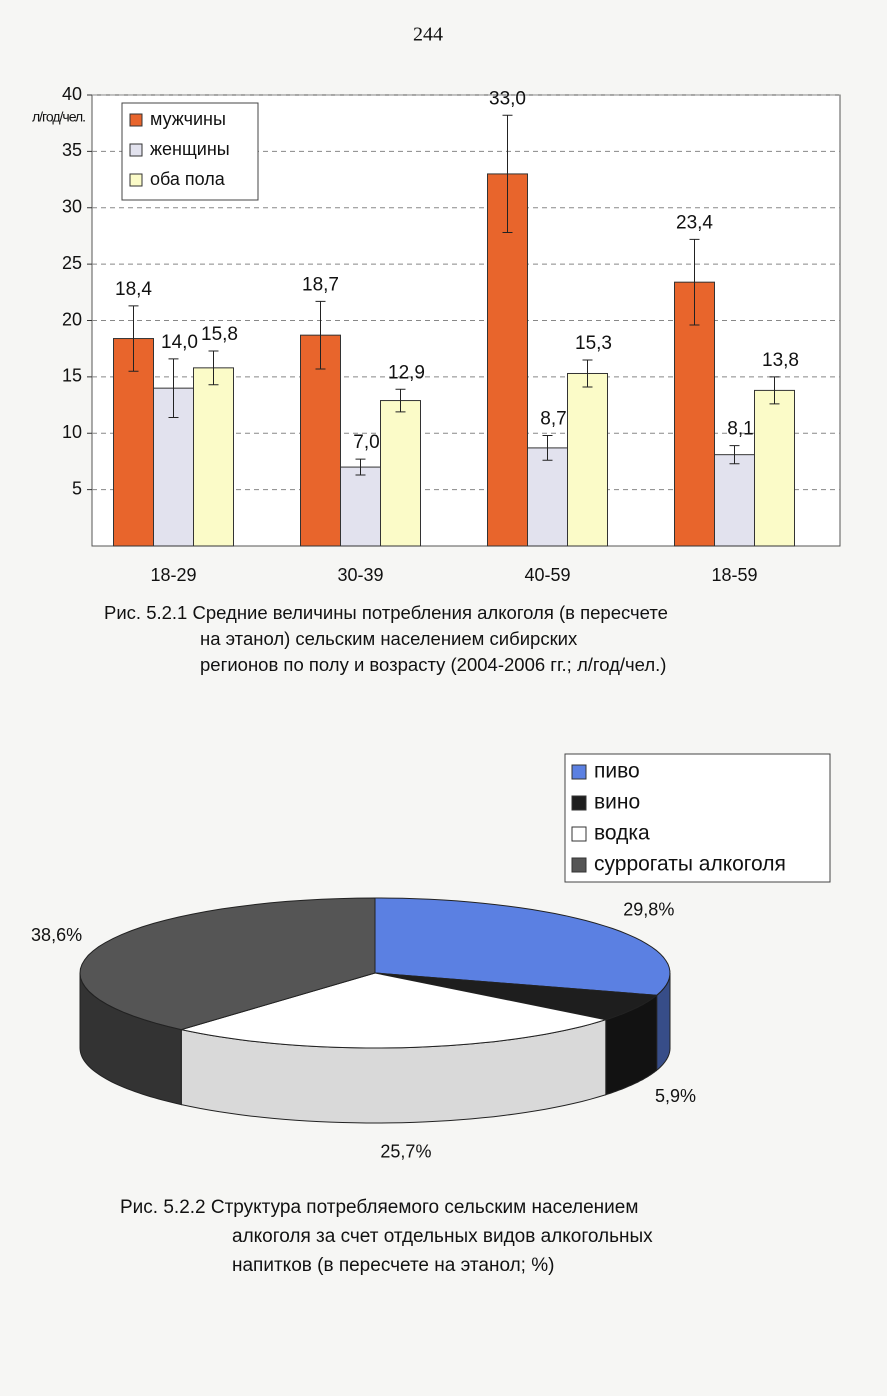  What do you see at coordinates (72, 432) in the screenshot?
I see `y-tick-label: 10` at bounding box center [72, 432].